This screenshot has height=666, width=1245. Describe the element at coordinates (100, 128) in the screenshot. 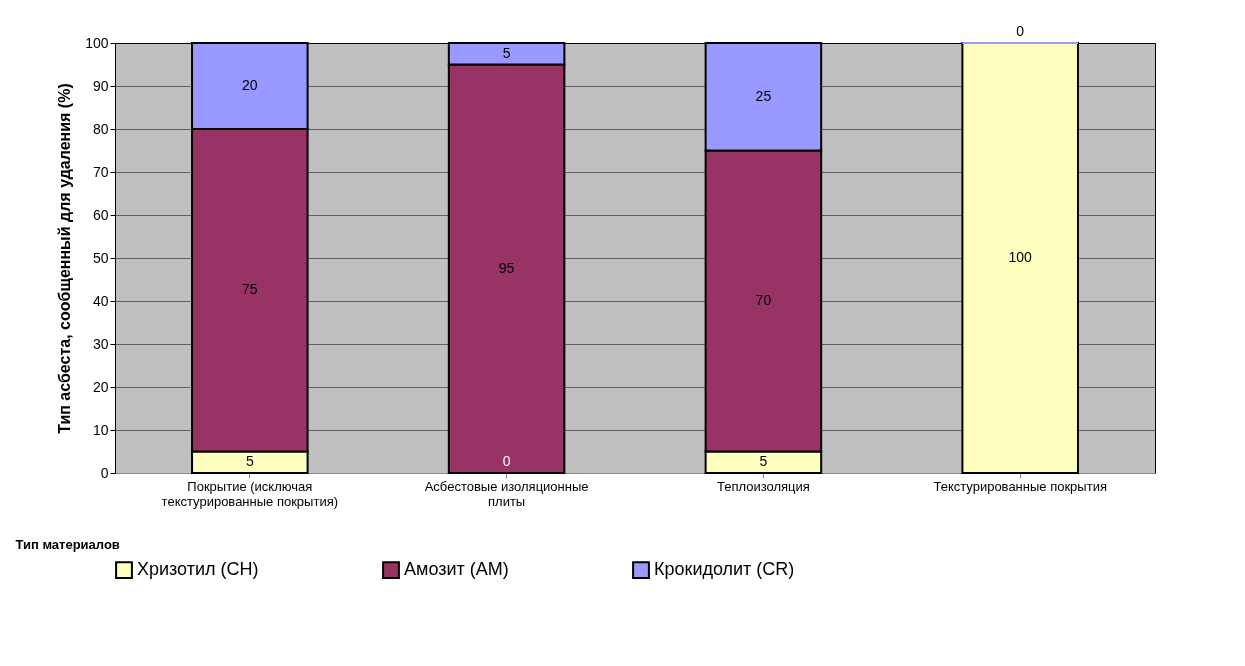

I see `y-tick-label: 80` at that location.